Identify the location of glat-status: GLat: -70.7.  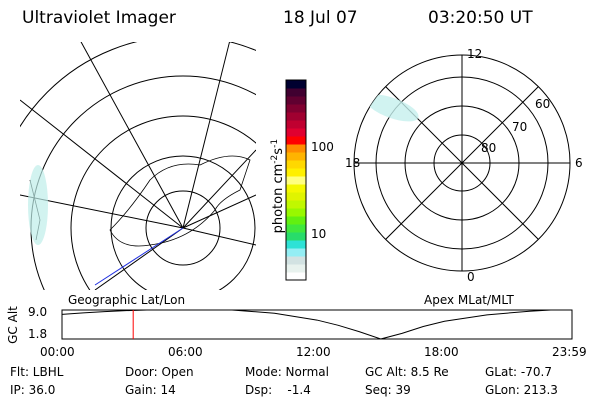
(518, 372).